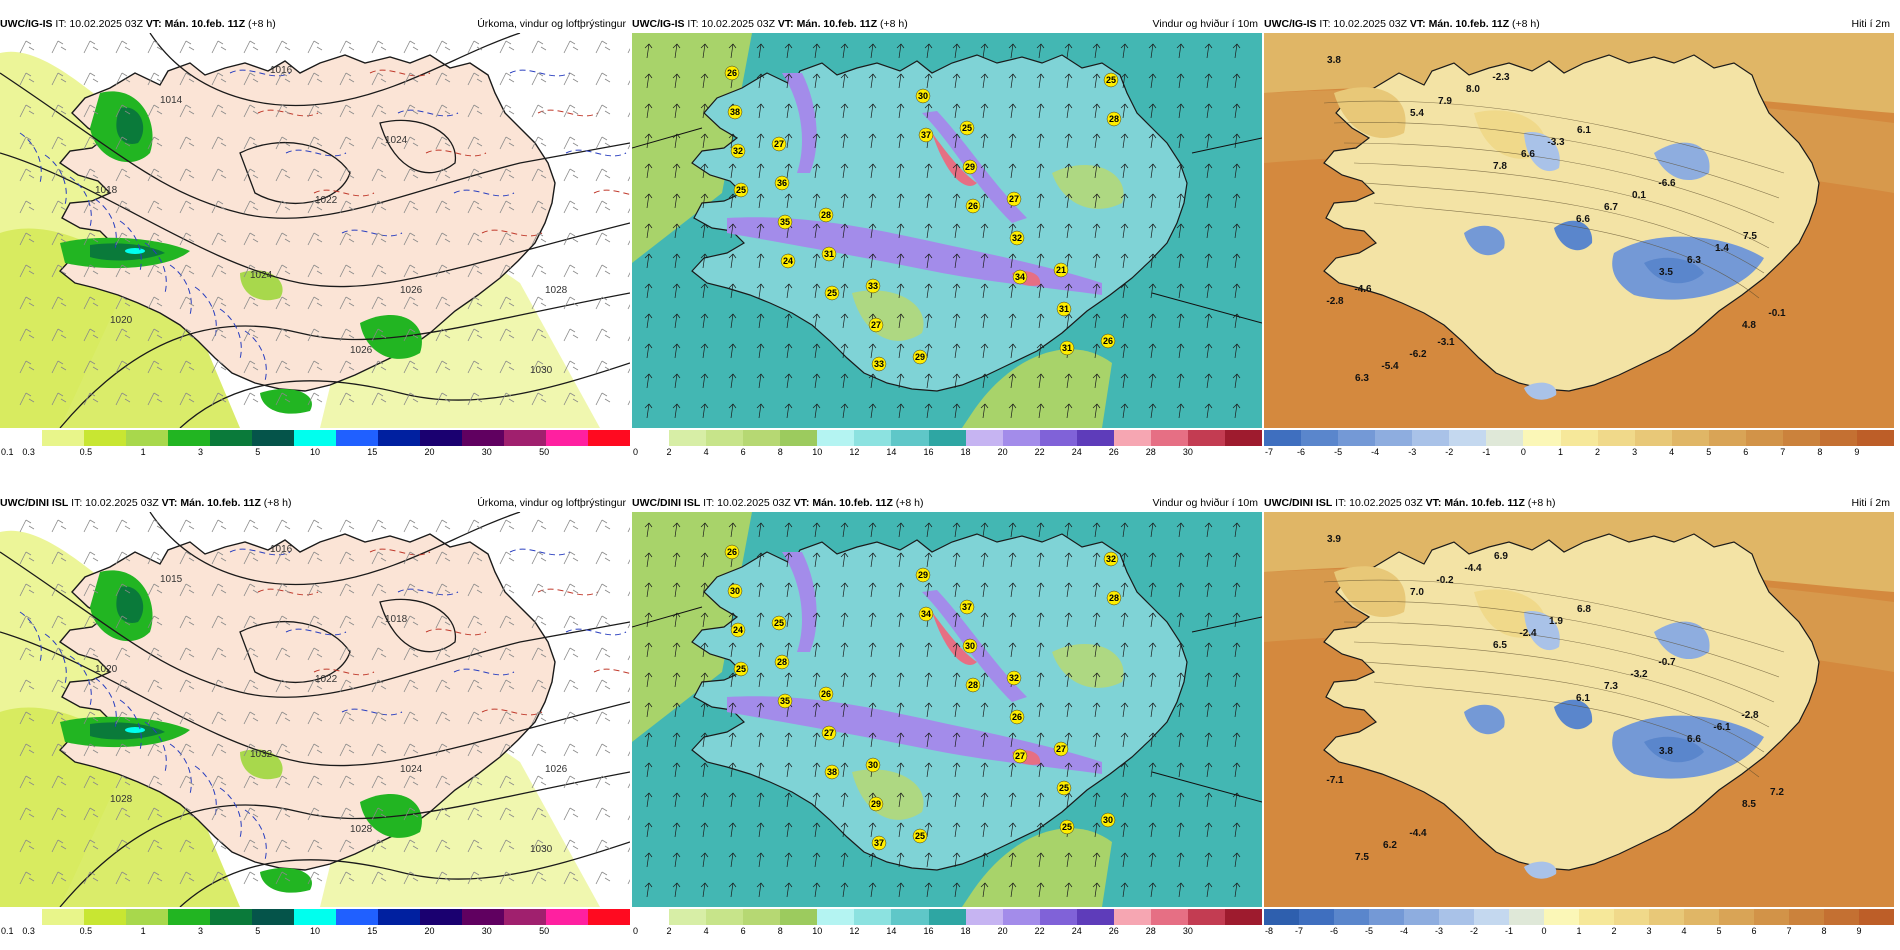 This screenshot has height=950, width=1900. I want to click on wind-speed-label: 26, so click(1108, 341).